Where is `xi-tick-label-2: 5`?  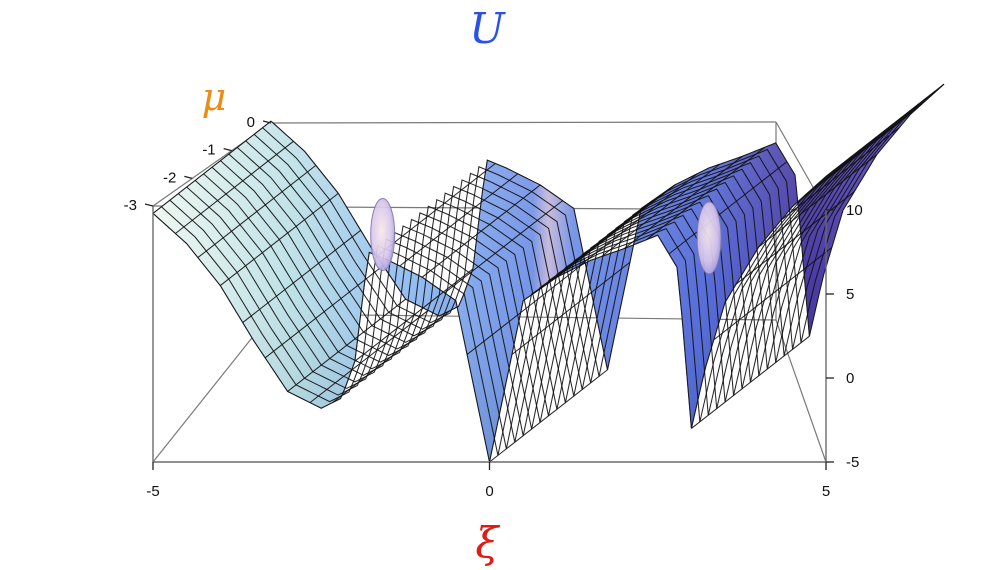
xi-tick-label-2: 5 is located at coordinates (826, 491).